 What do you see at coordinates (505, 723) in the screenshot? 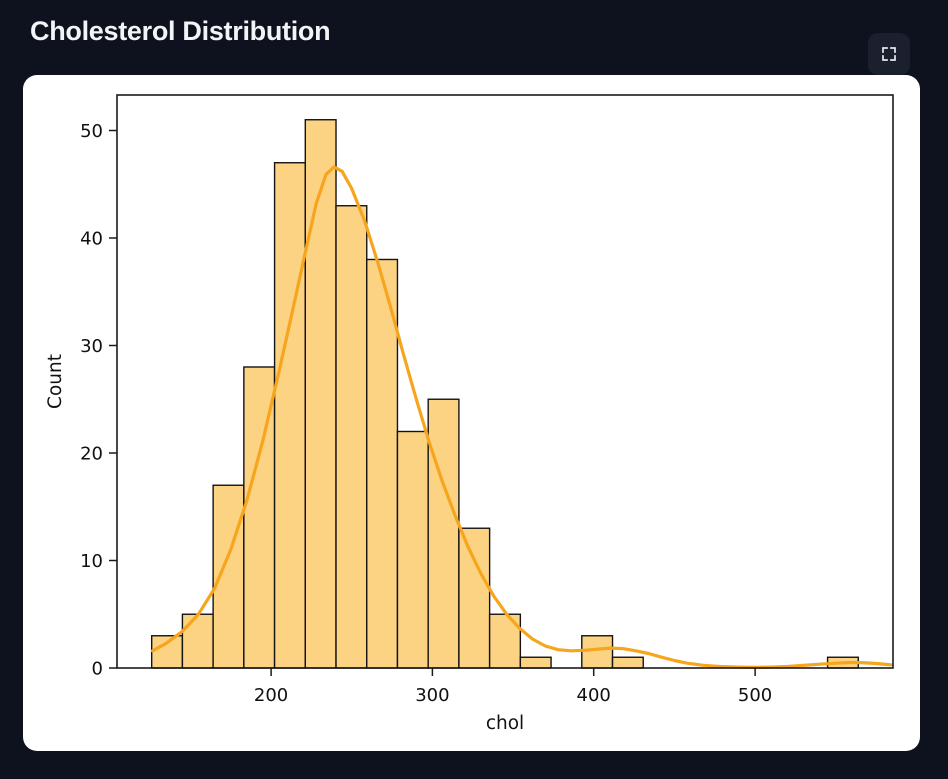
I see `x-axis-label: chol` at bounding box center [505, 723].